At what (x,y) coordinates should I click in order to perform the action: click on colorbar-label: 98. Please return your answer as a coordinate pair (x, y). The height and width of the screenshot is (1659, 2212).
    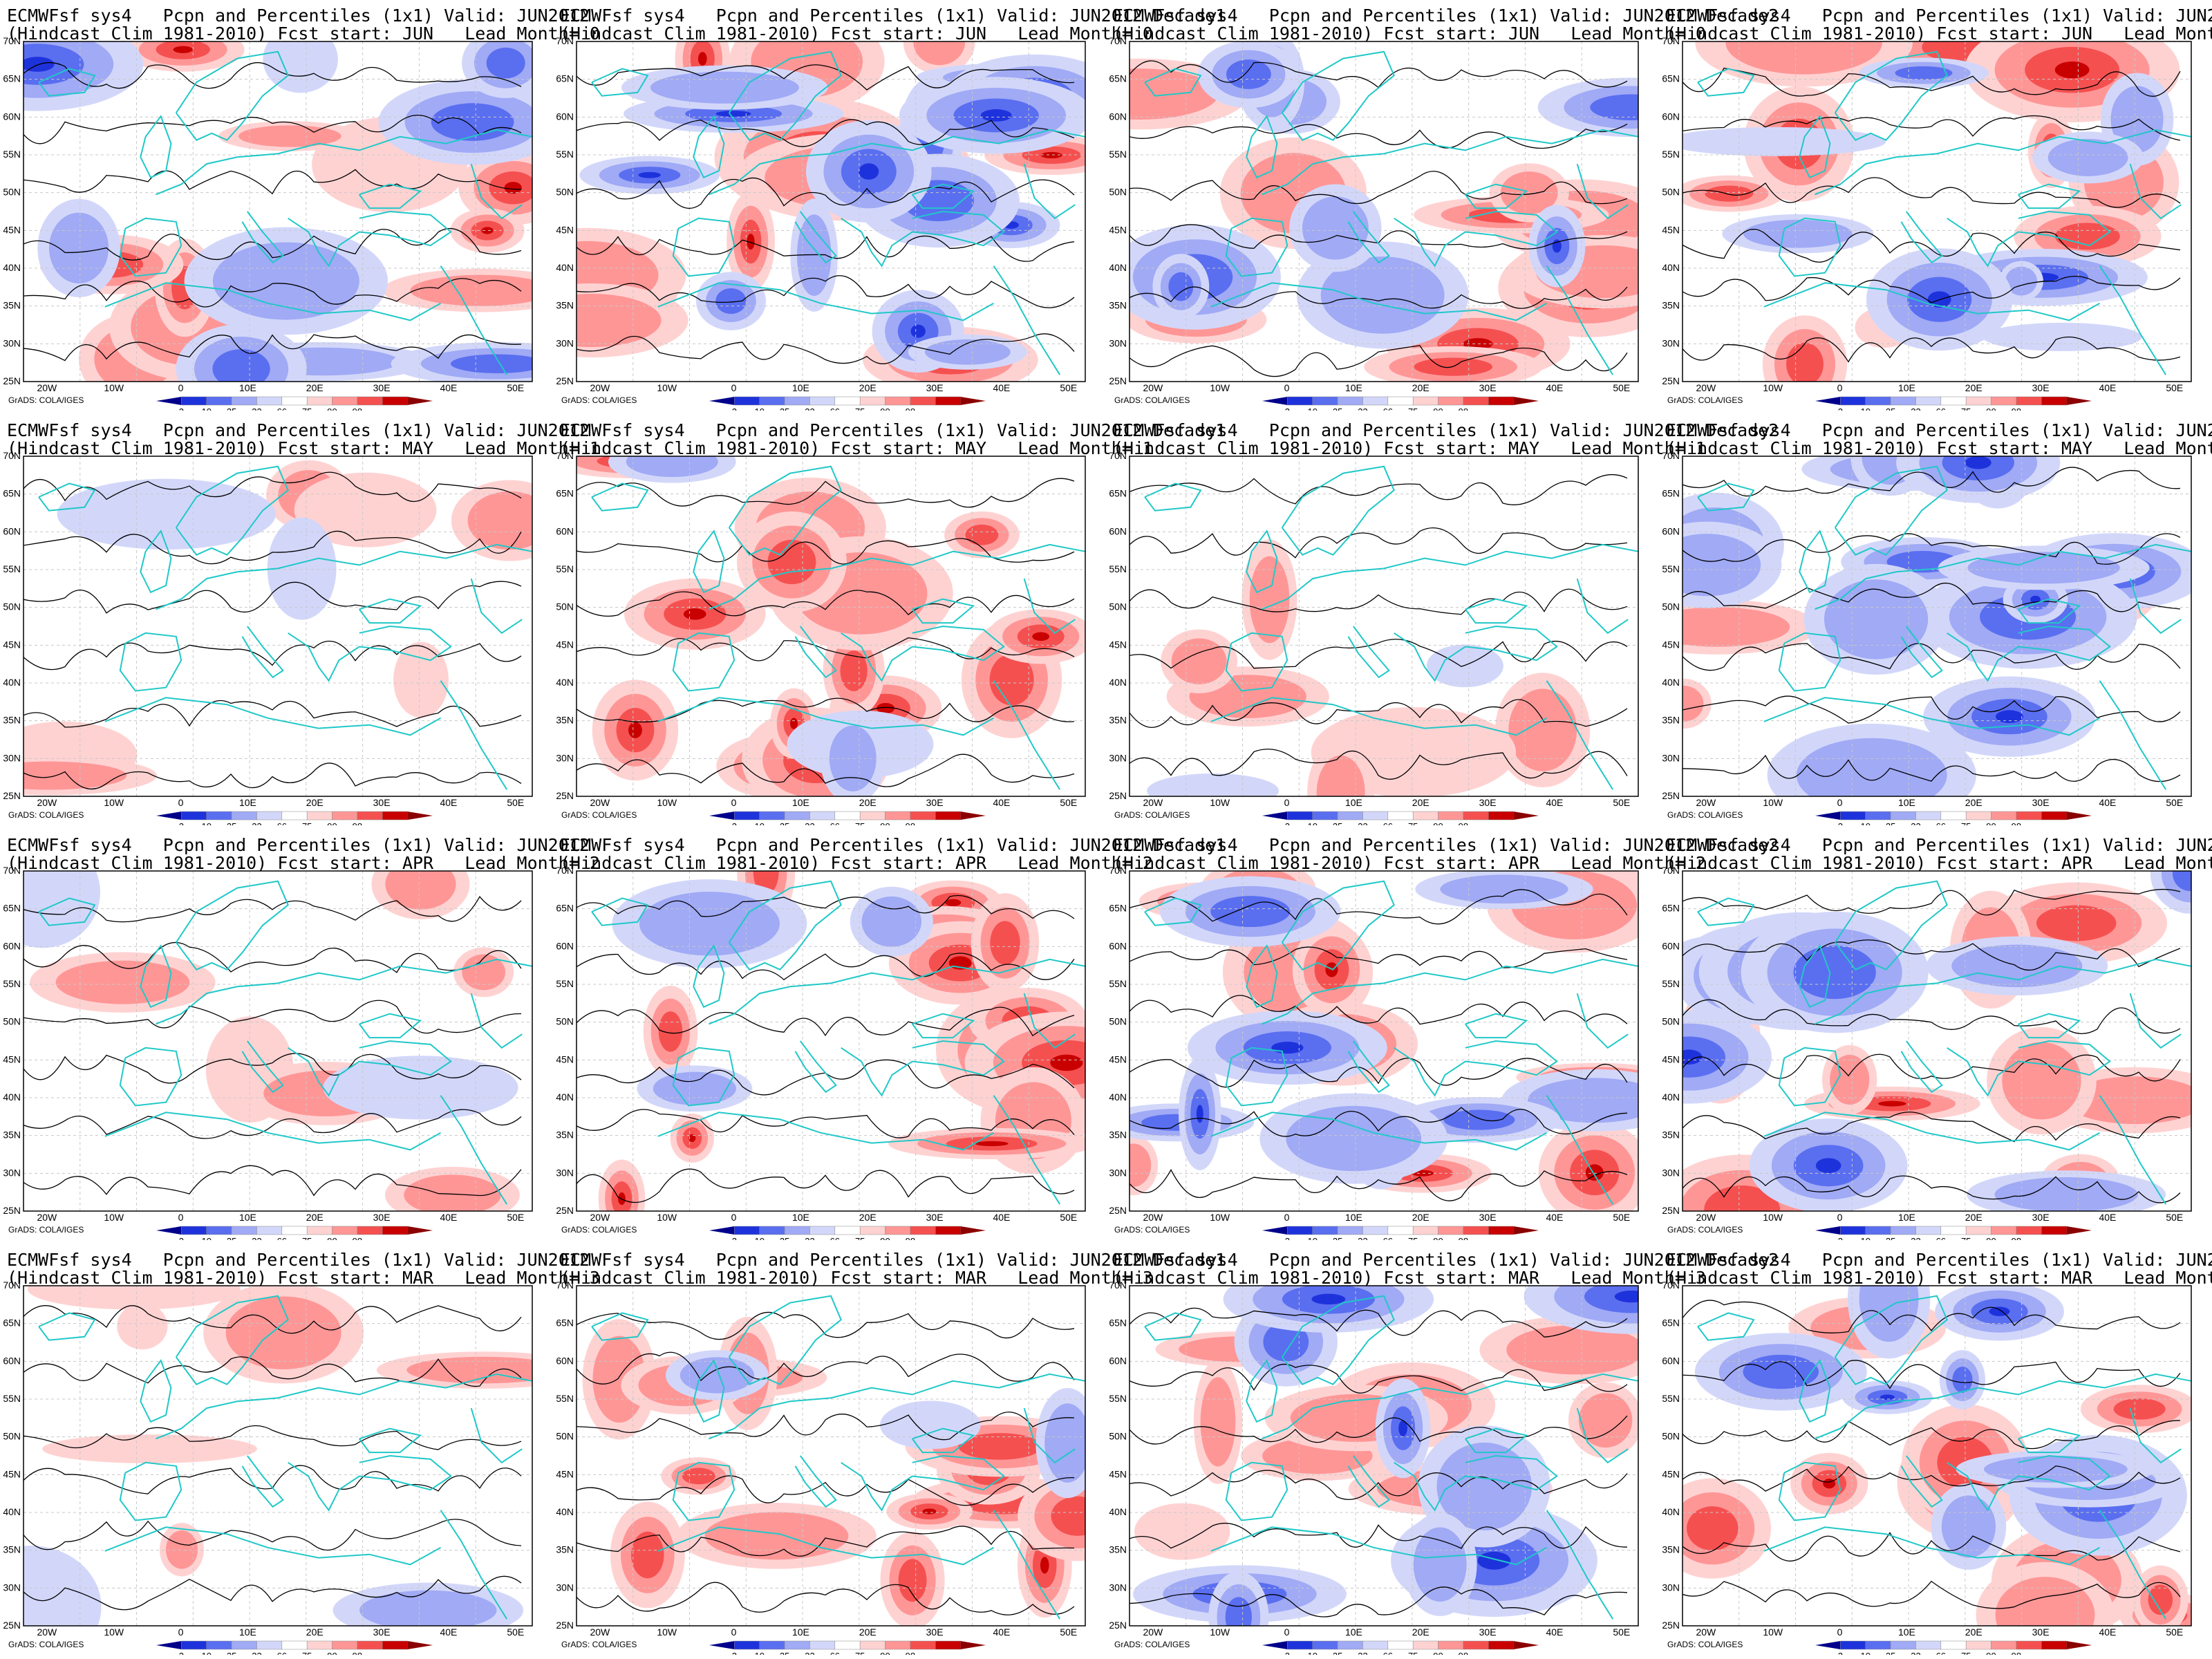
    Looking at the image, I should click on (910, 1238).